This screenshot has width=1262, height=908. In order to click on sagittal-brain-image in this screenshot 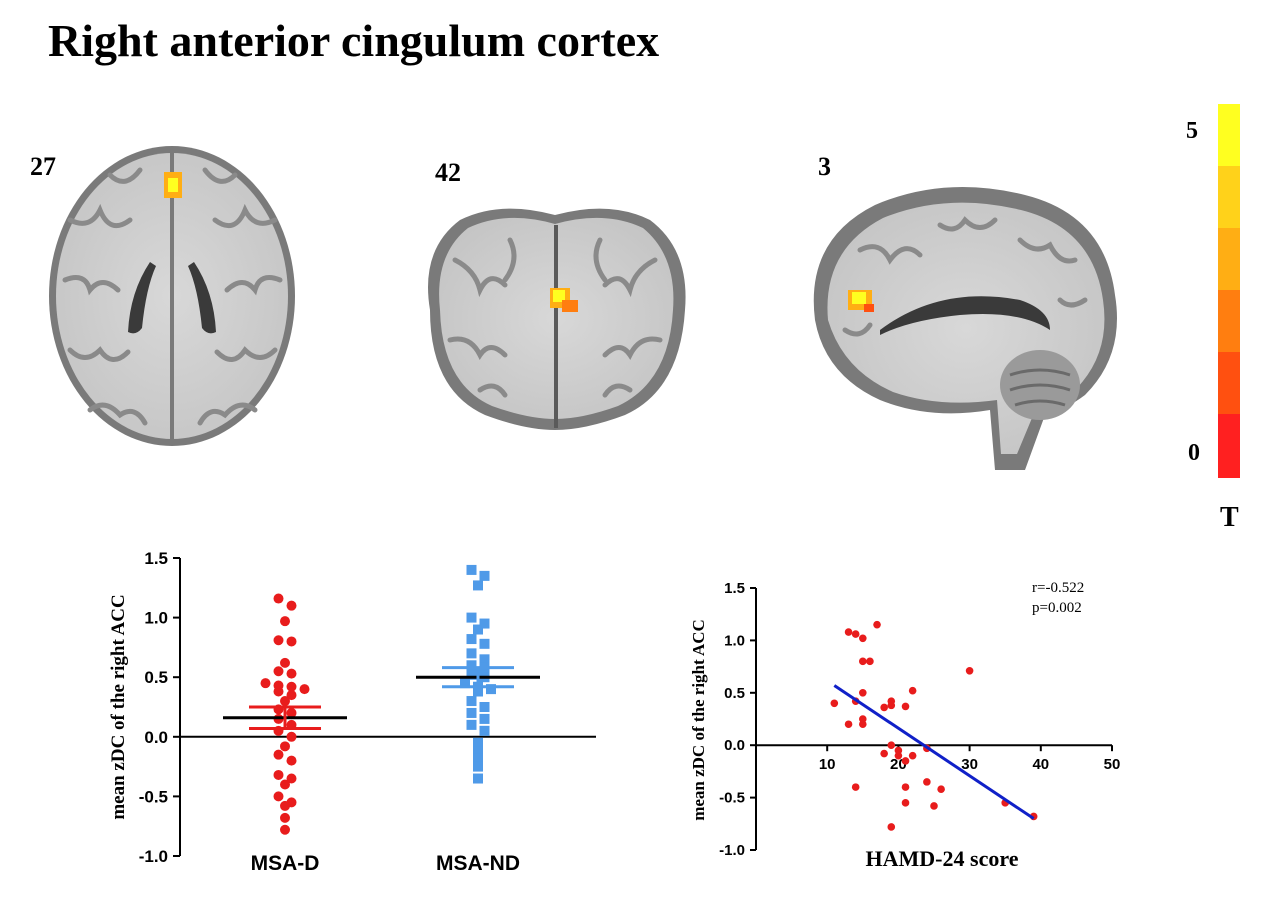, I will do `click(965, 328)`.